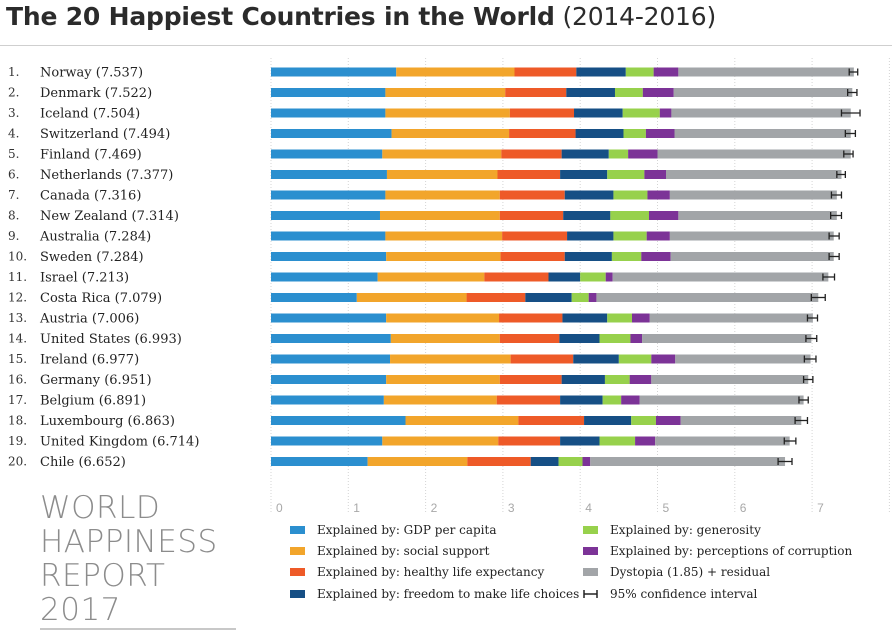 The image size is (892, 640). What do you see at coordinates (17, 318) in the screenshot?
I see `rank-label: 13.` at bounding box center [17, 318].